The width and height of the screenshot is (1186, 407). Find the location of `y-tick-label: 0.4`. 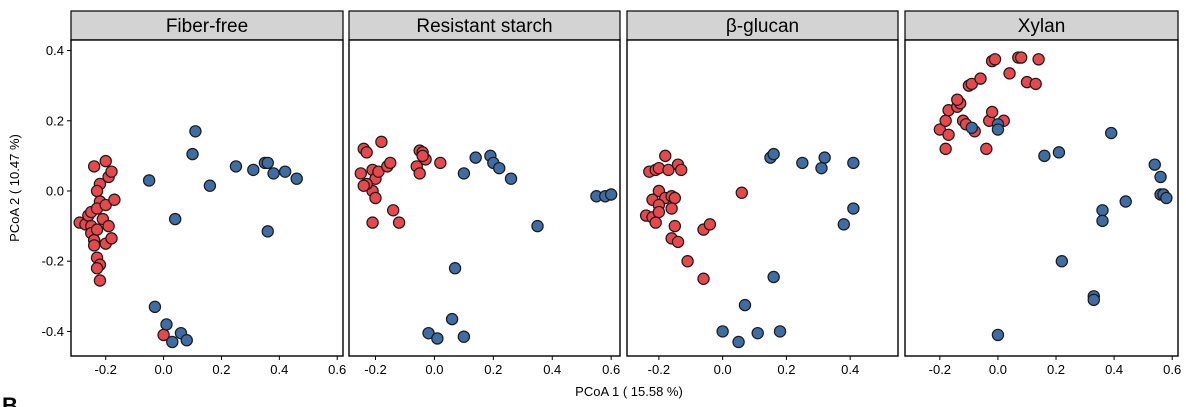

y-tick-label: 0.4 is located at coordinates (55, 50).